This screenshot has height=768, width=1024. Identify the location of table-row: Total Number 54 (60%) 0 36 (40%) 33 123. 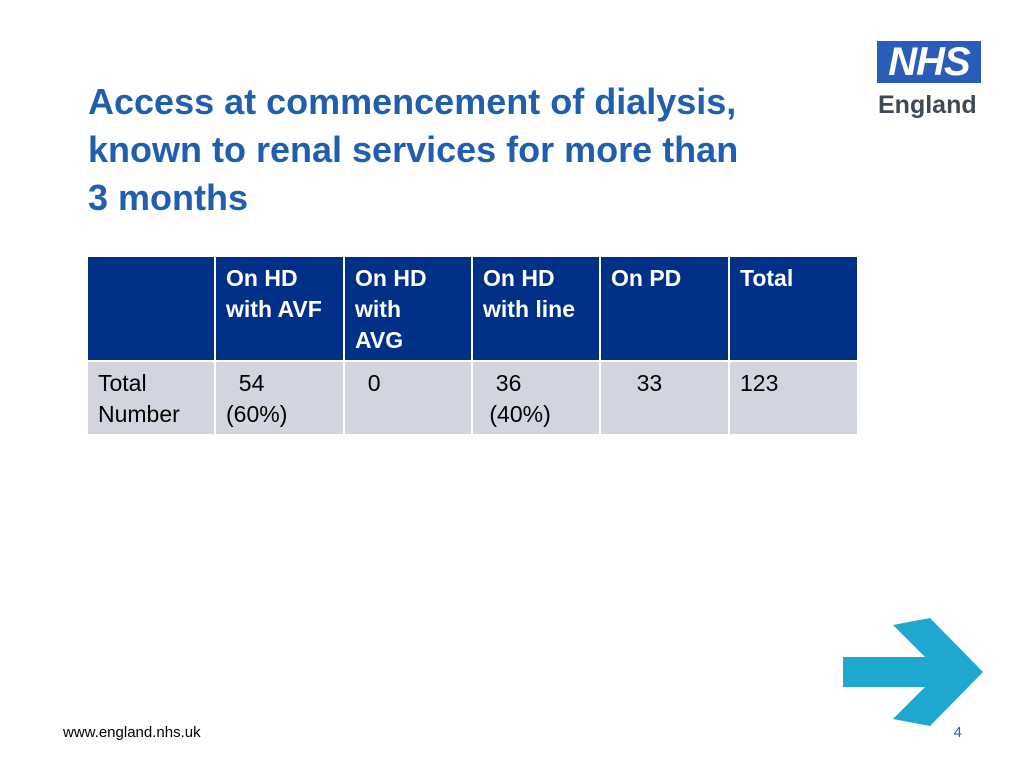
(472, 398).